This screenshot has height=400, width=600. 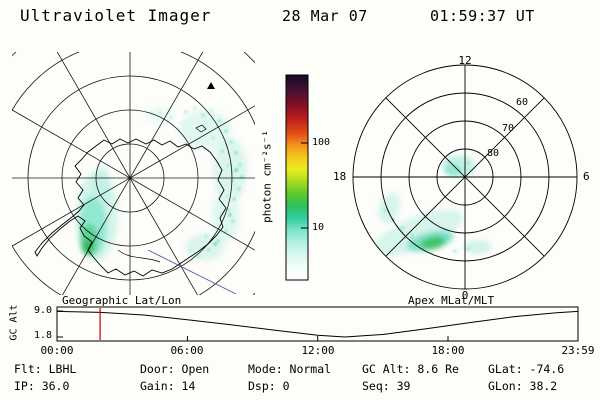 I want to click on mlt-12-label: 12, so click(x=465, y=60).